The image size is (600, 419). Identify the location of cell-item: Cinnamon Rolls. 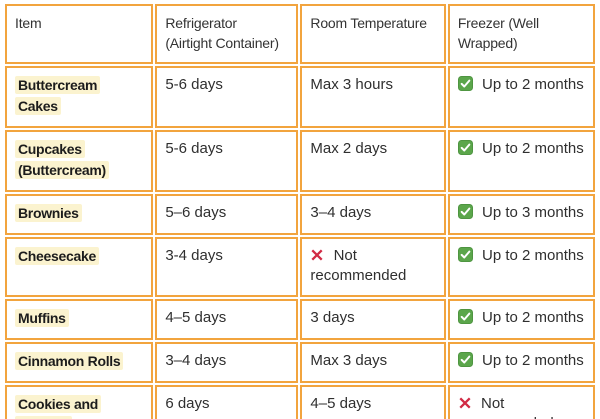
(79, 362).